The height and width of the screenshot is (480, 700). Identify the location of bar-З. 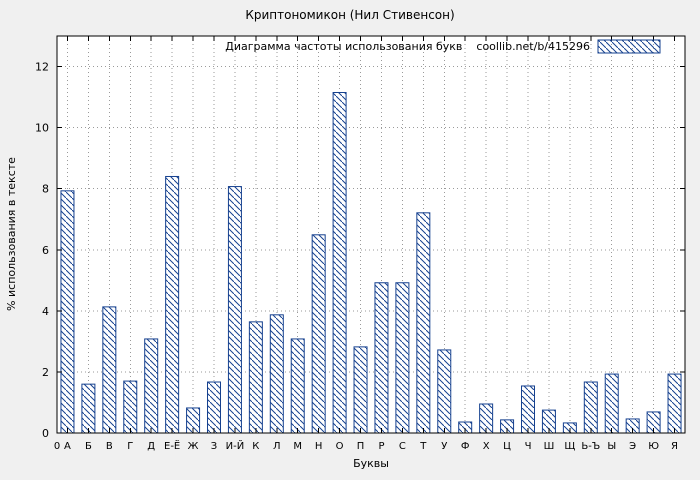
(214, 407).